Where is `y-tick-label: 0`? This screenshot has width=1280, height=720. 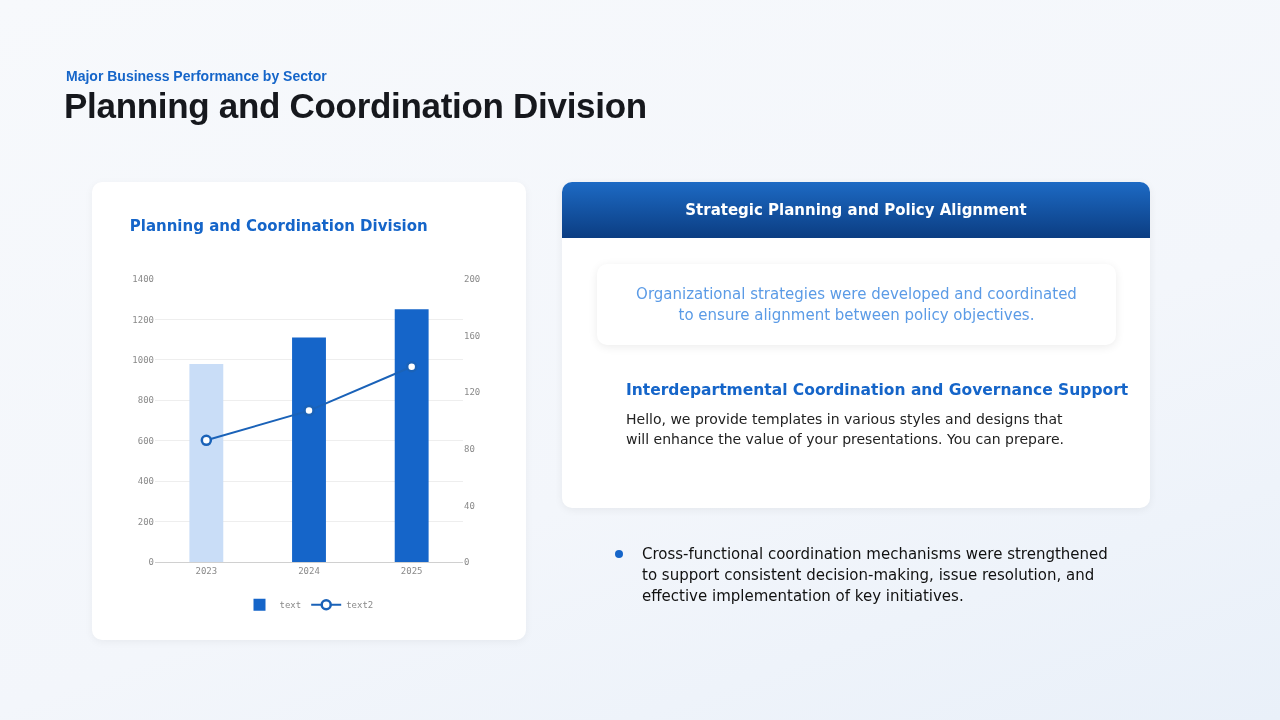
y-tick-label: 0 is located at coordinates (151, 562).